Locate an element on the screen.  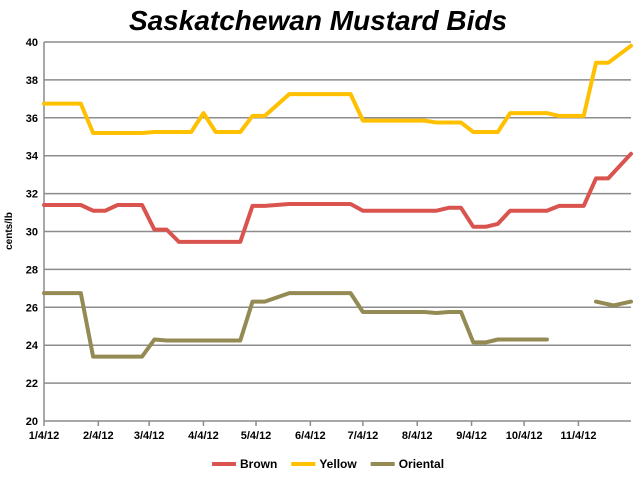
x-tick-label: 2/4/12 is located at coordinates (98, 436).